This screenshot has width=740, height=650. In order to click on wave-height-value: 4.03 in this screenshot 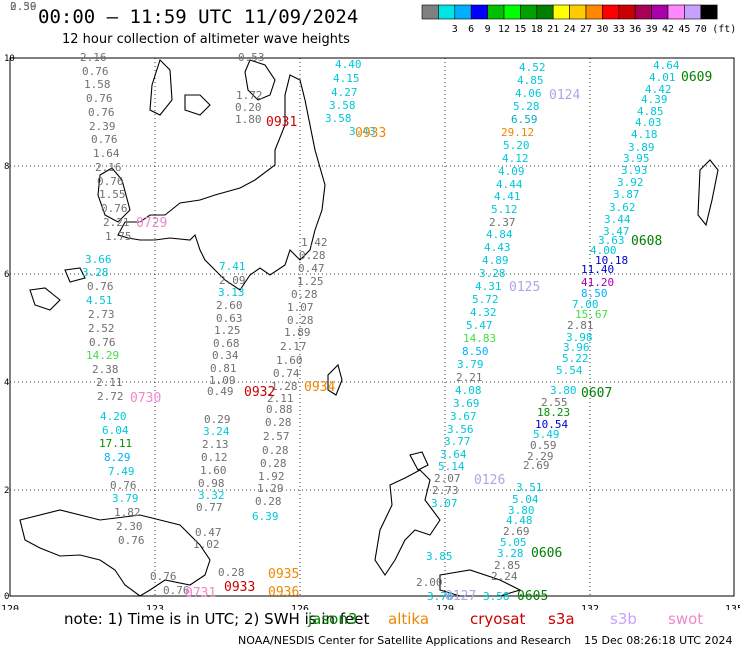, I will do `click(648, 122)`.